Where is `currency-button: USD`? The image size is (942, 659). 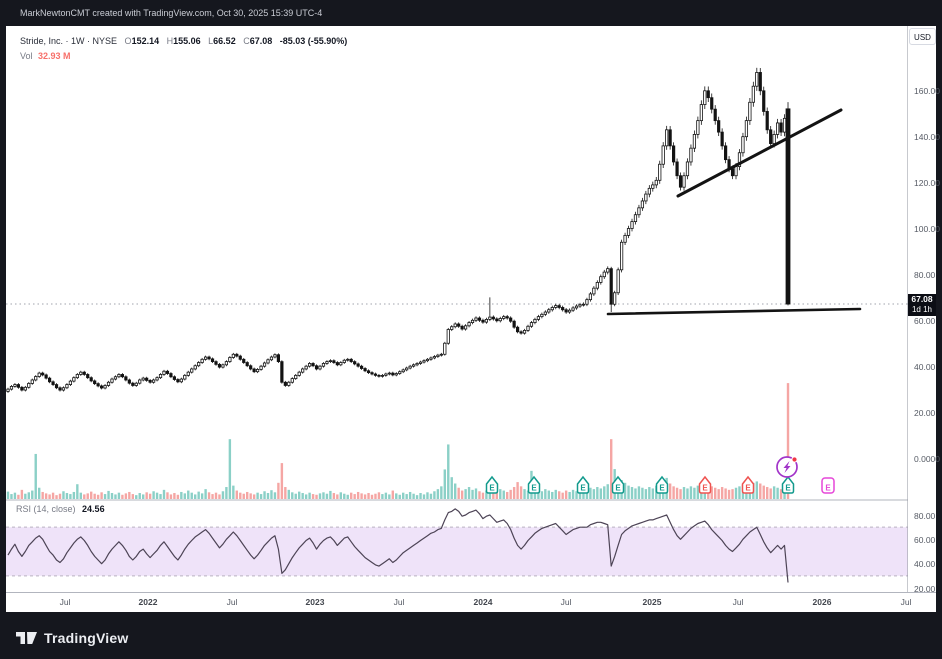
currency-button: USD is located at coordinates (922, 36).